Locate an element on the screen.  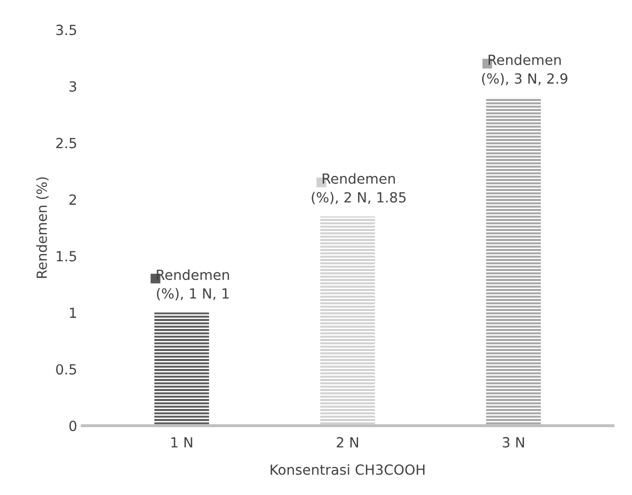
y-tick-label: 3 is located at coordinates (73, 86).